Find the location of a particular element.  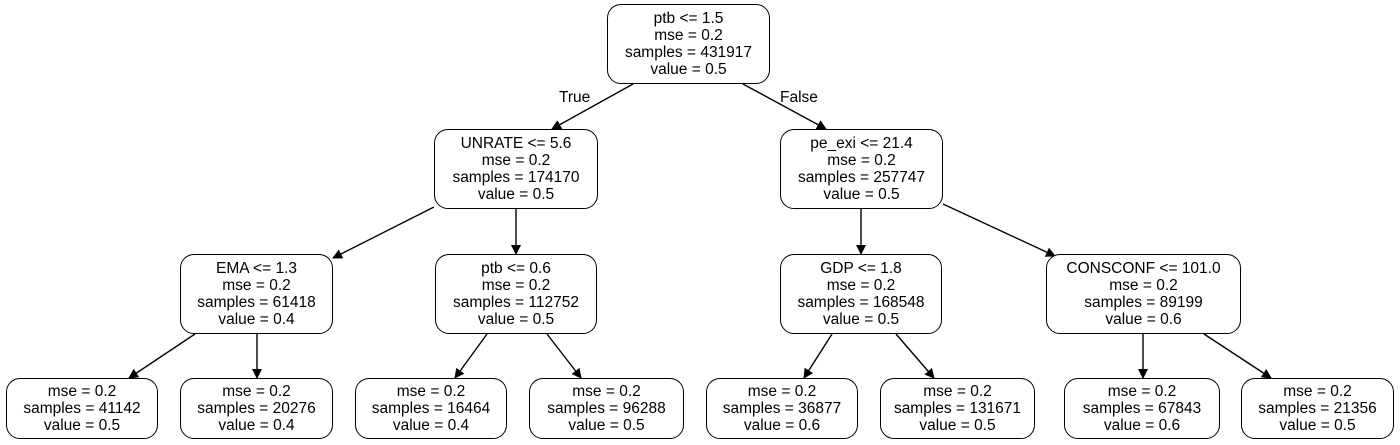

edge-label-true: True is located at coordinates (575, 97).